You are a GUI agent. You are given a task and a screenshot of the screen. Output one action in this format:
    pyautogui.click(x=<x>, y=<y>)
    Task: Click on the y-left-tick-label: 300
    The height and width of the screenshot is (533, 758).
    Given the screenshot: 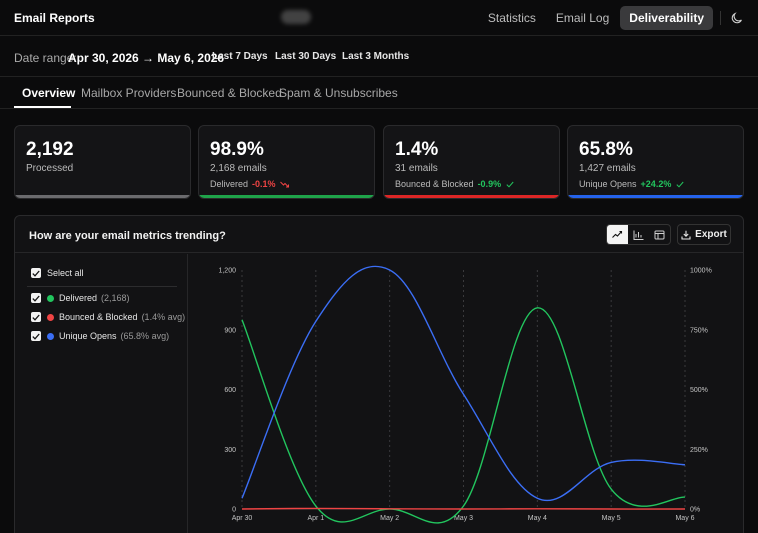 What is the action you would take?
    pyautogui.click(x=230, y=450)
    